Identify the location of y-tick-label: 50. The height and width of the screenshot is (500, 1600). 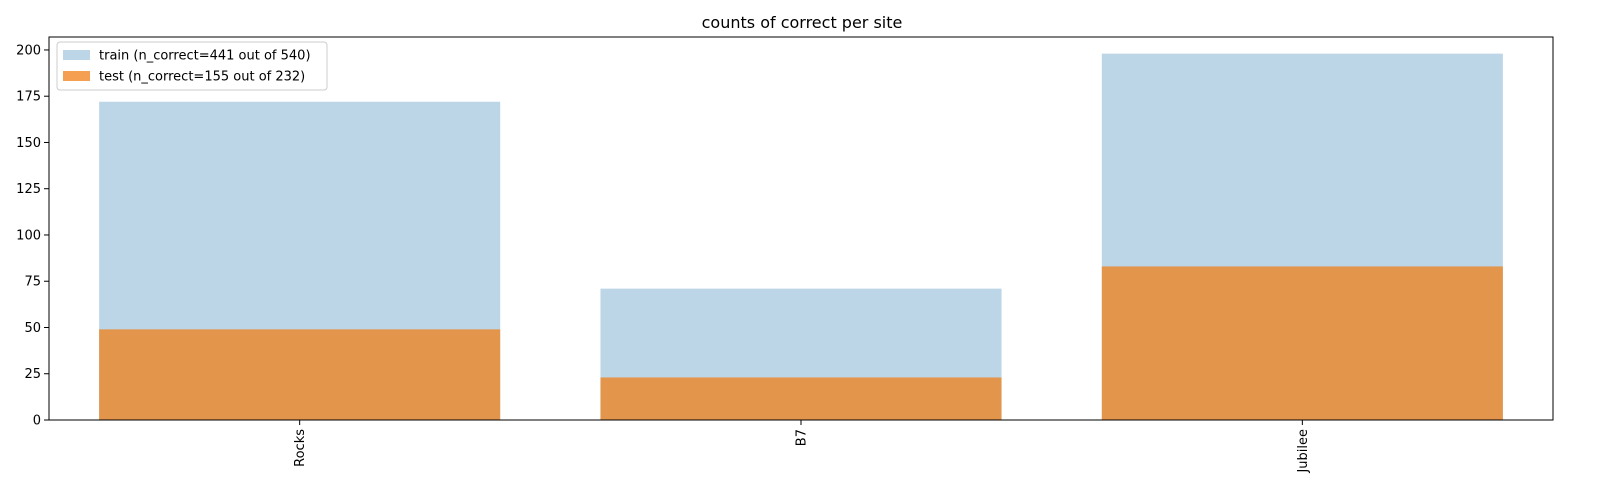
(32, 328).